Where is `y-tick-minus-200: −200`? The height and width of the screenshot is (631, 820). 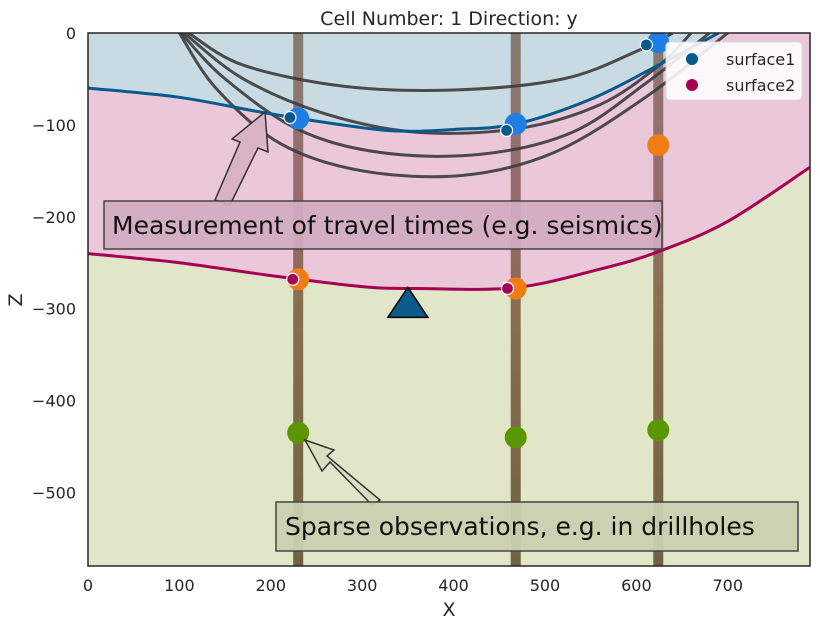 y-tick-minus-200: −200 is located at coordinates (54, 217).